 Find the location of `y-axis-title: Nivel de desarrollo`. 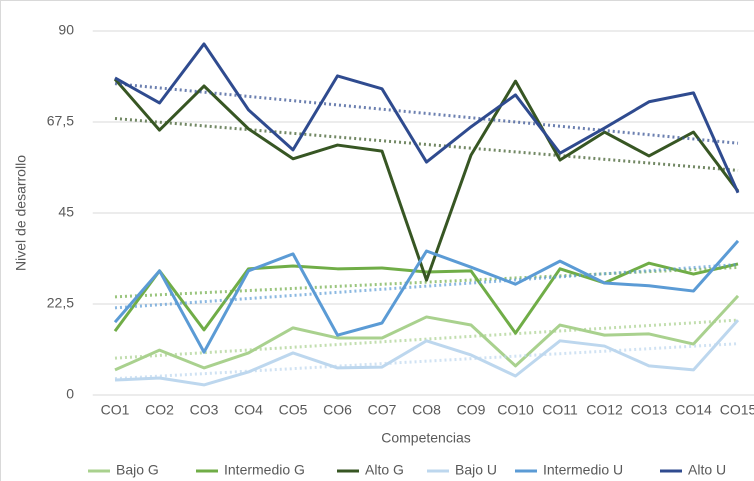

y-axis-title: Nivel de desarrollo is located at coordinates (21, 213).